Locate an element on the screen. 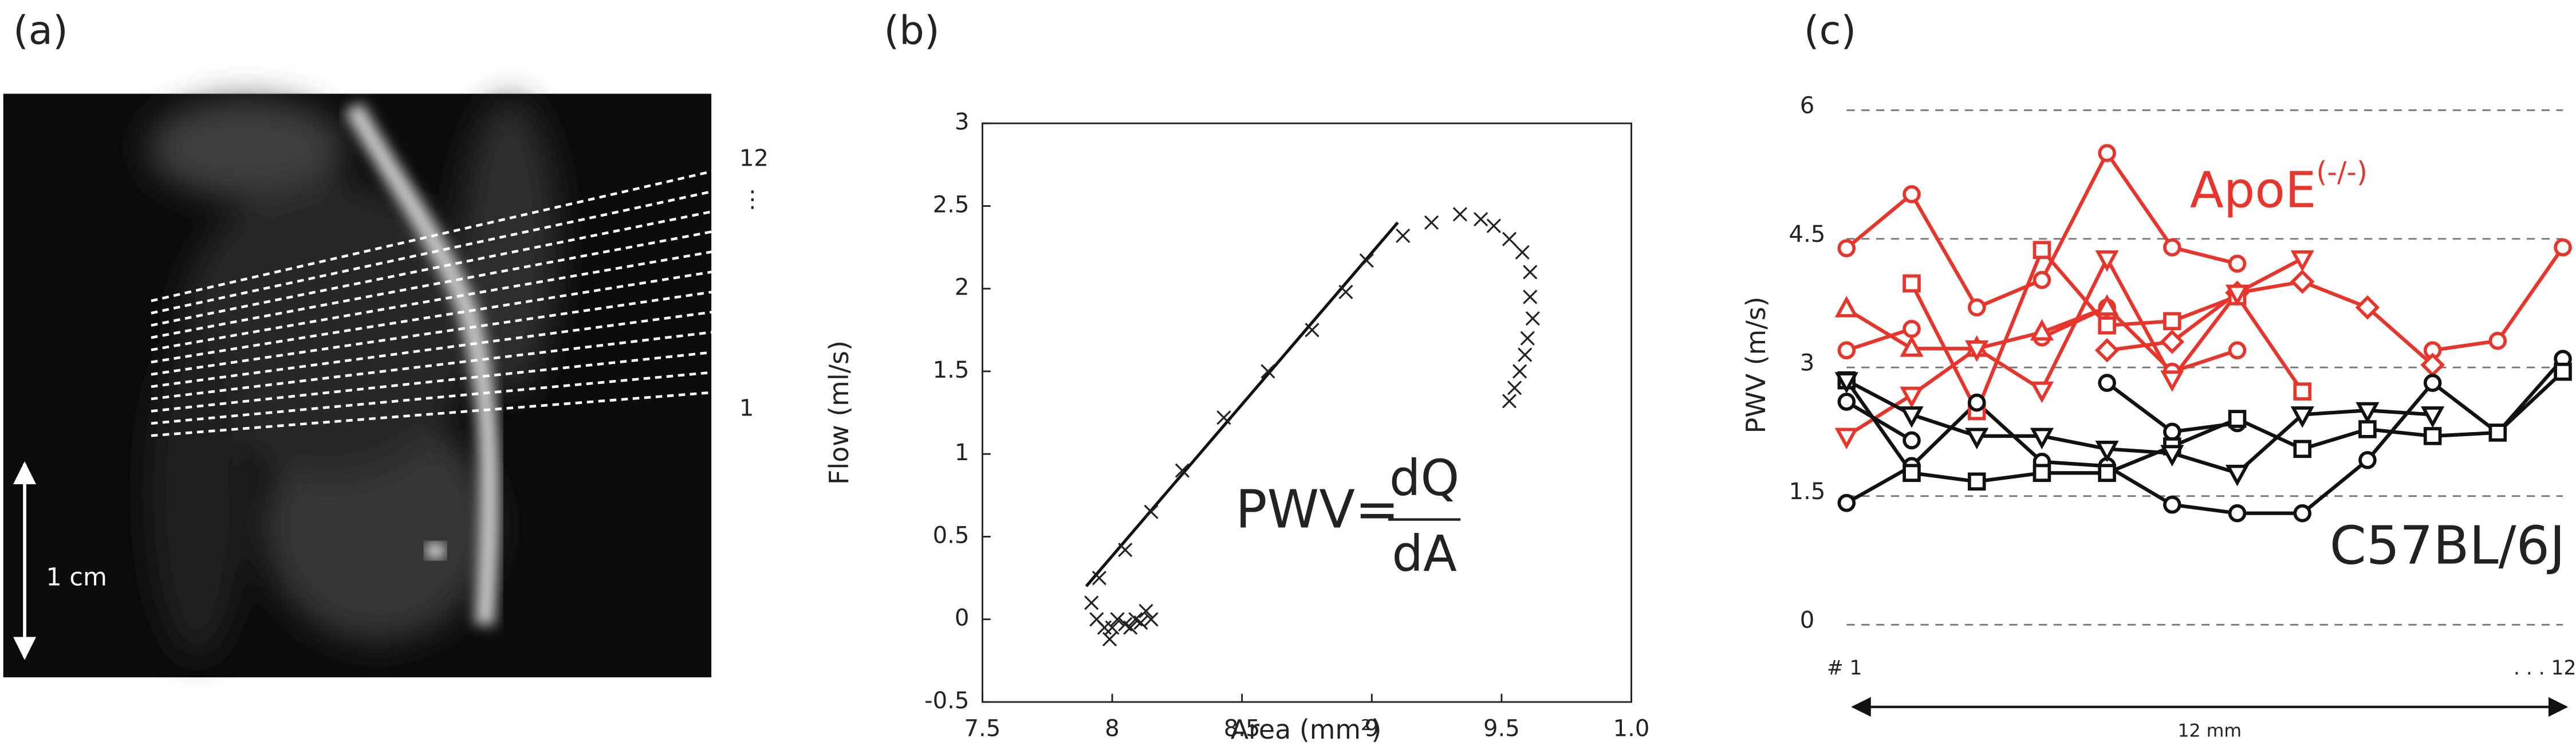 The width and height of the screenshot is (2576, 753). y-tick-label: 4.5 is located at coordinates (1808, 234).